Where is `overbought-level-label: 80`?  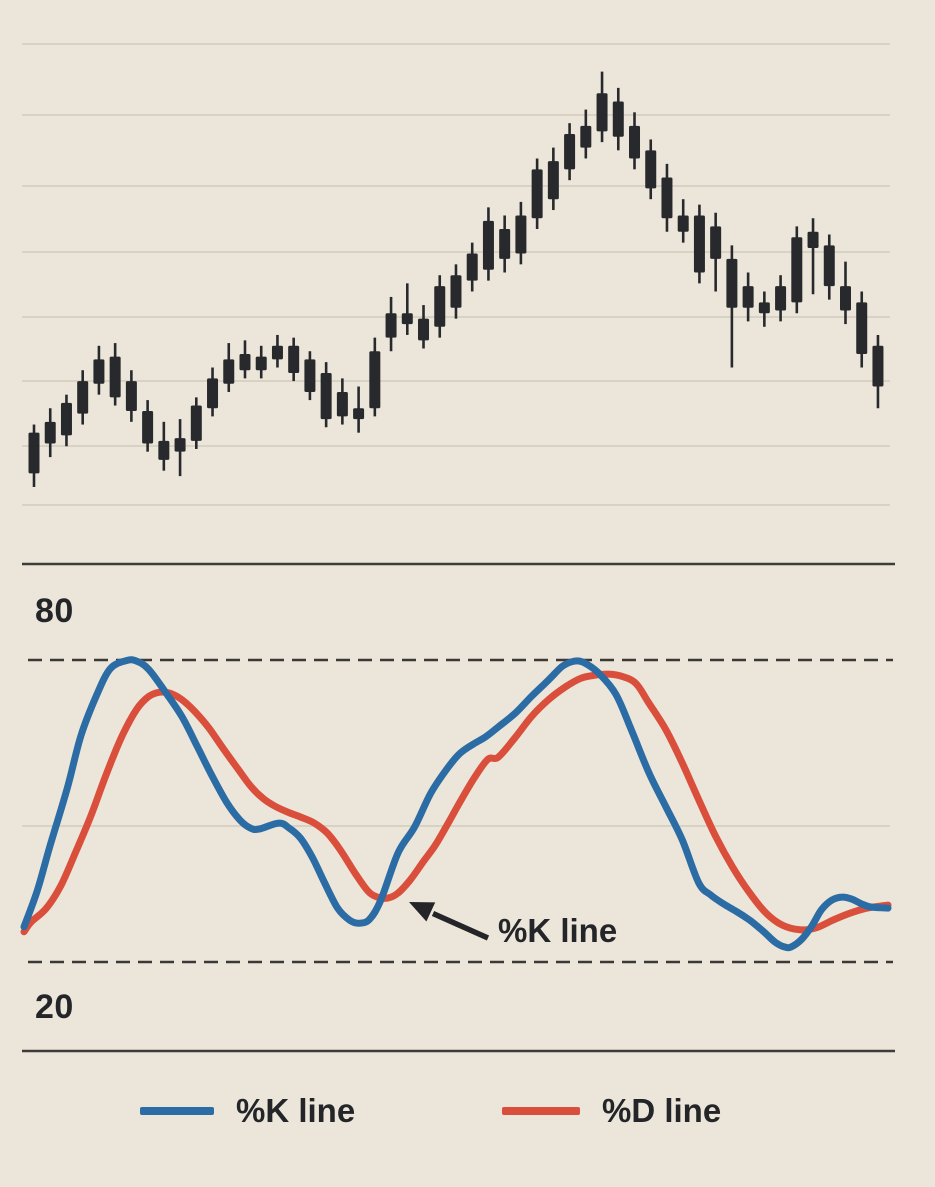
overbought-level-label: 80 is located at coordinates (54, 611).